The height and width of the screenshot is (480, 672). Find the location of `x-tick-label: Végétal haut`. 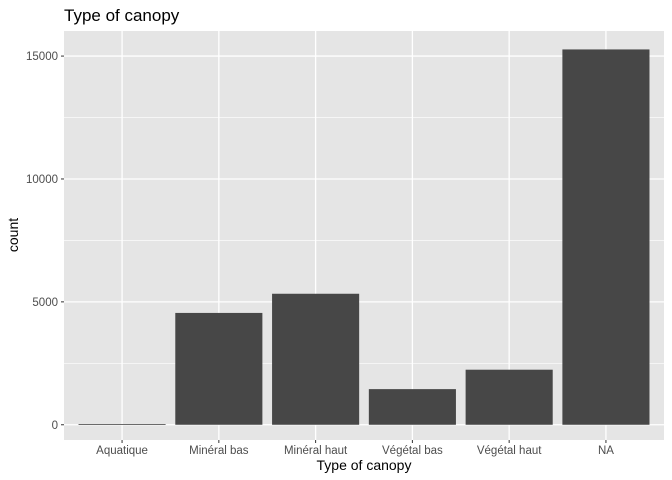

x-tick-label: Végétal haut is located at coordinates (509, 451).